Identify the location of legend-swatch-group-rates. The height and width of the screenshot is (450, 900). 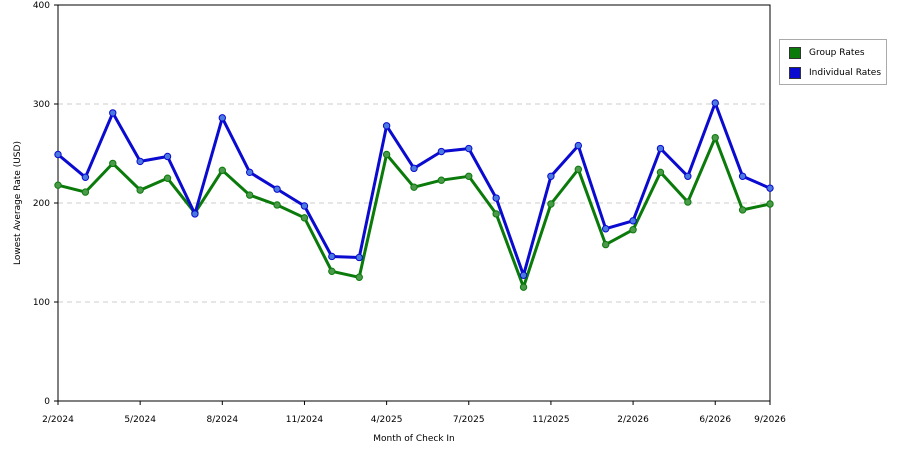
(795, 53).